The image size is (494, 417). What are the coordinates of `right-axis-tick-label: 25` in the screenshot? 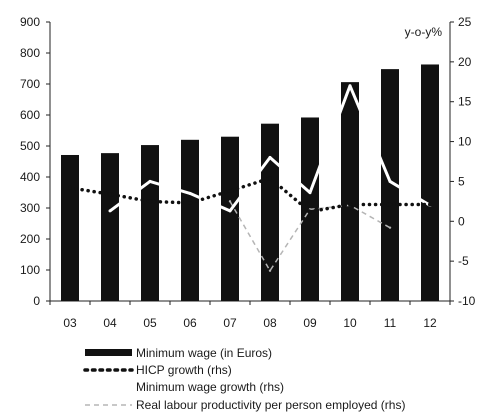 It's located at (465, 22).